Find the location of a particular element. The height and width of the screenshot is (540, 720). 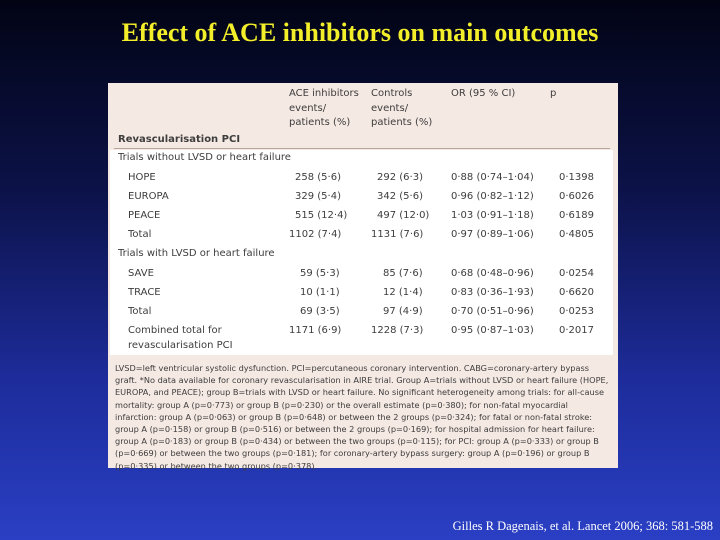

row-total-b-p: 0·0253 is located at coordinates (576, 311).